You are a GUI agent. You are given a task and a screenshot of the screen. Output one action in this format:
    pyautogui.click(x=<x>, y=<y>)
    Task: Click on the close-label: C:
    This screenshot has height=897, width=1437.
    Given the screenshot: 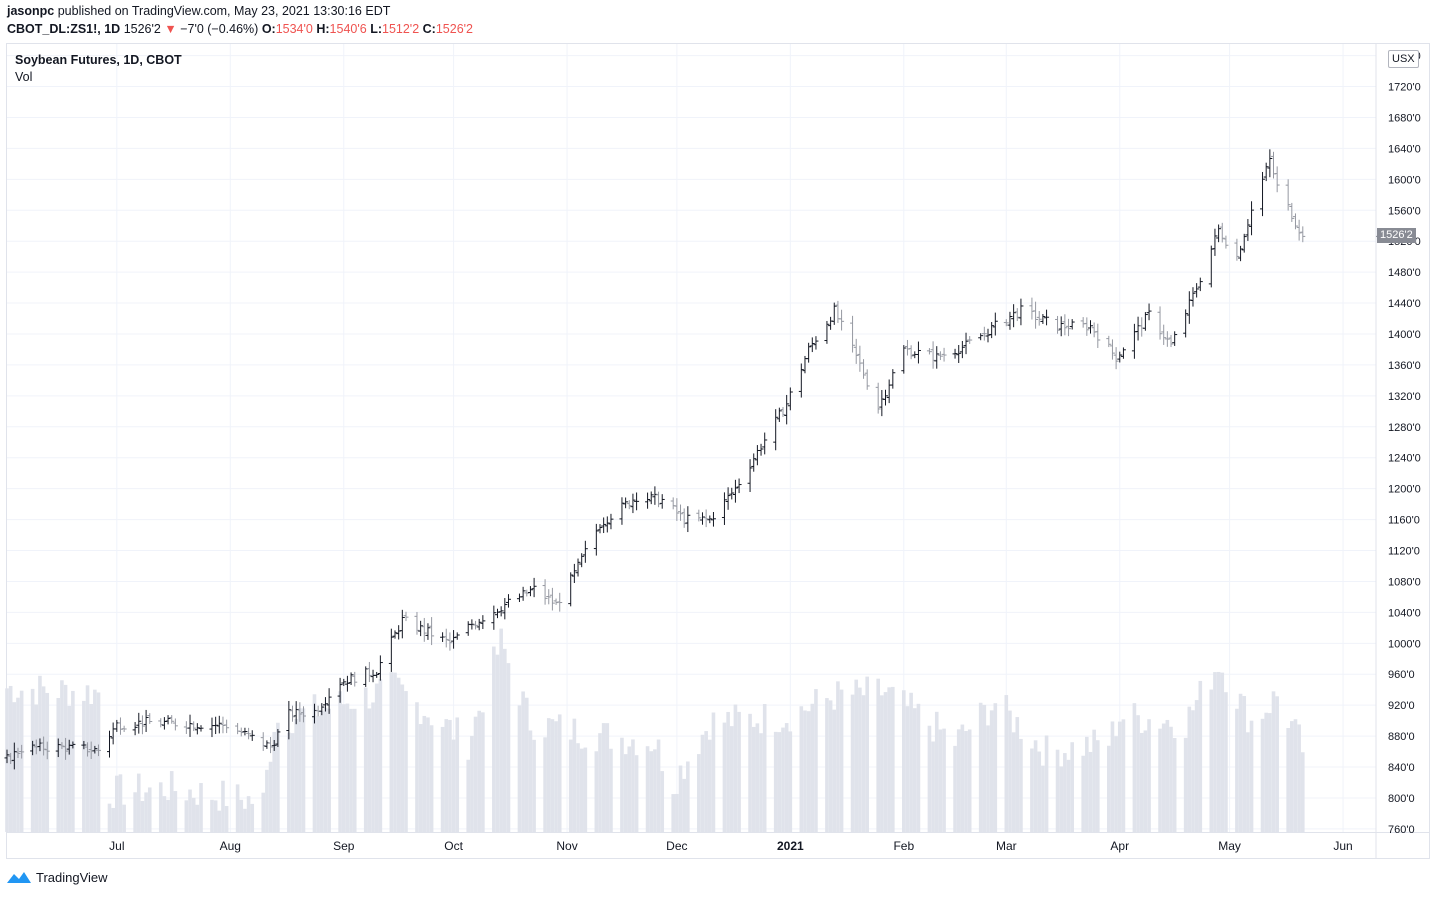 What is the action you would take?
    pyautogui.click(x=429, y=29)
    